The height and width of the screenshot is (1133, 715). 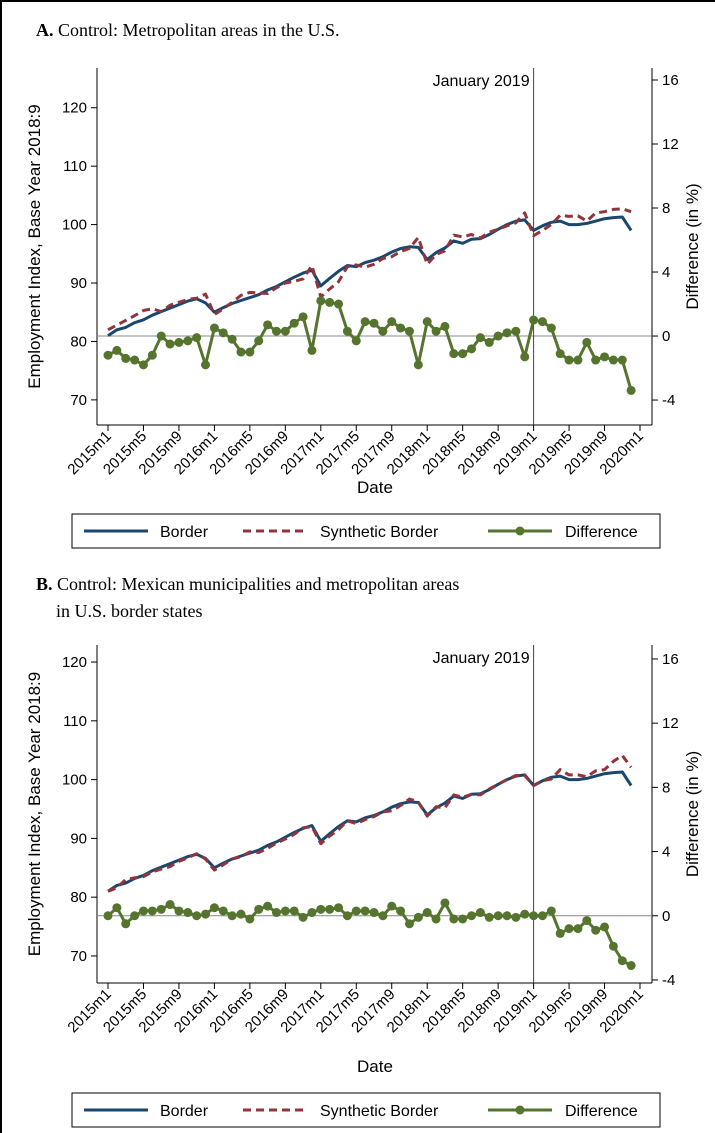 I want to click on panel-label: B., so click(x=44, y=584).